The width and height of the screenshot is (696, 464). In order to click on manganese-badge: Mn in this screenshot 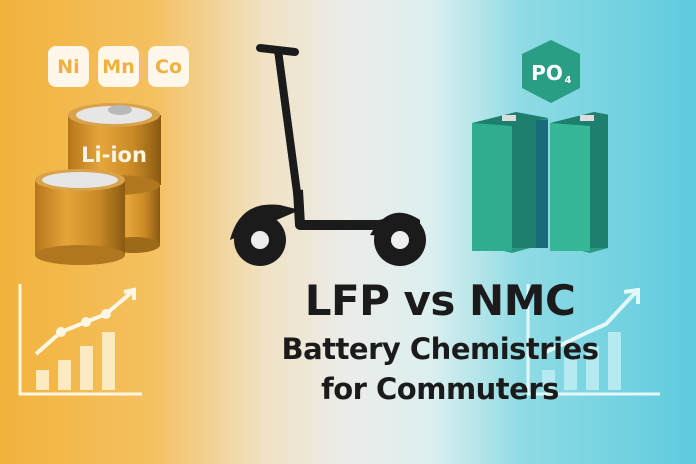, I will do `click(118, 66)`.